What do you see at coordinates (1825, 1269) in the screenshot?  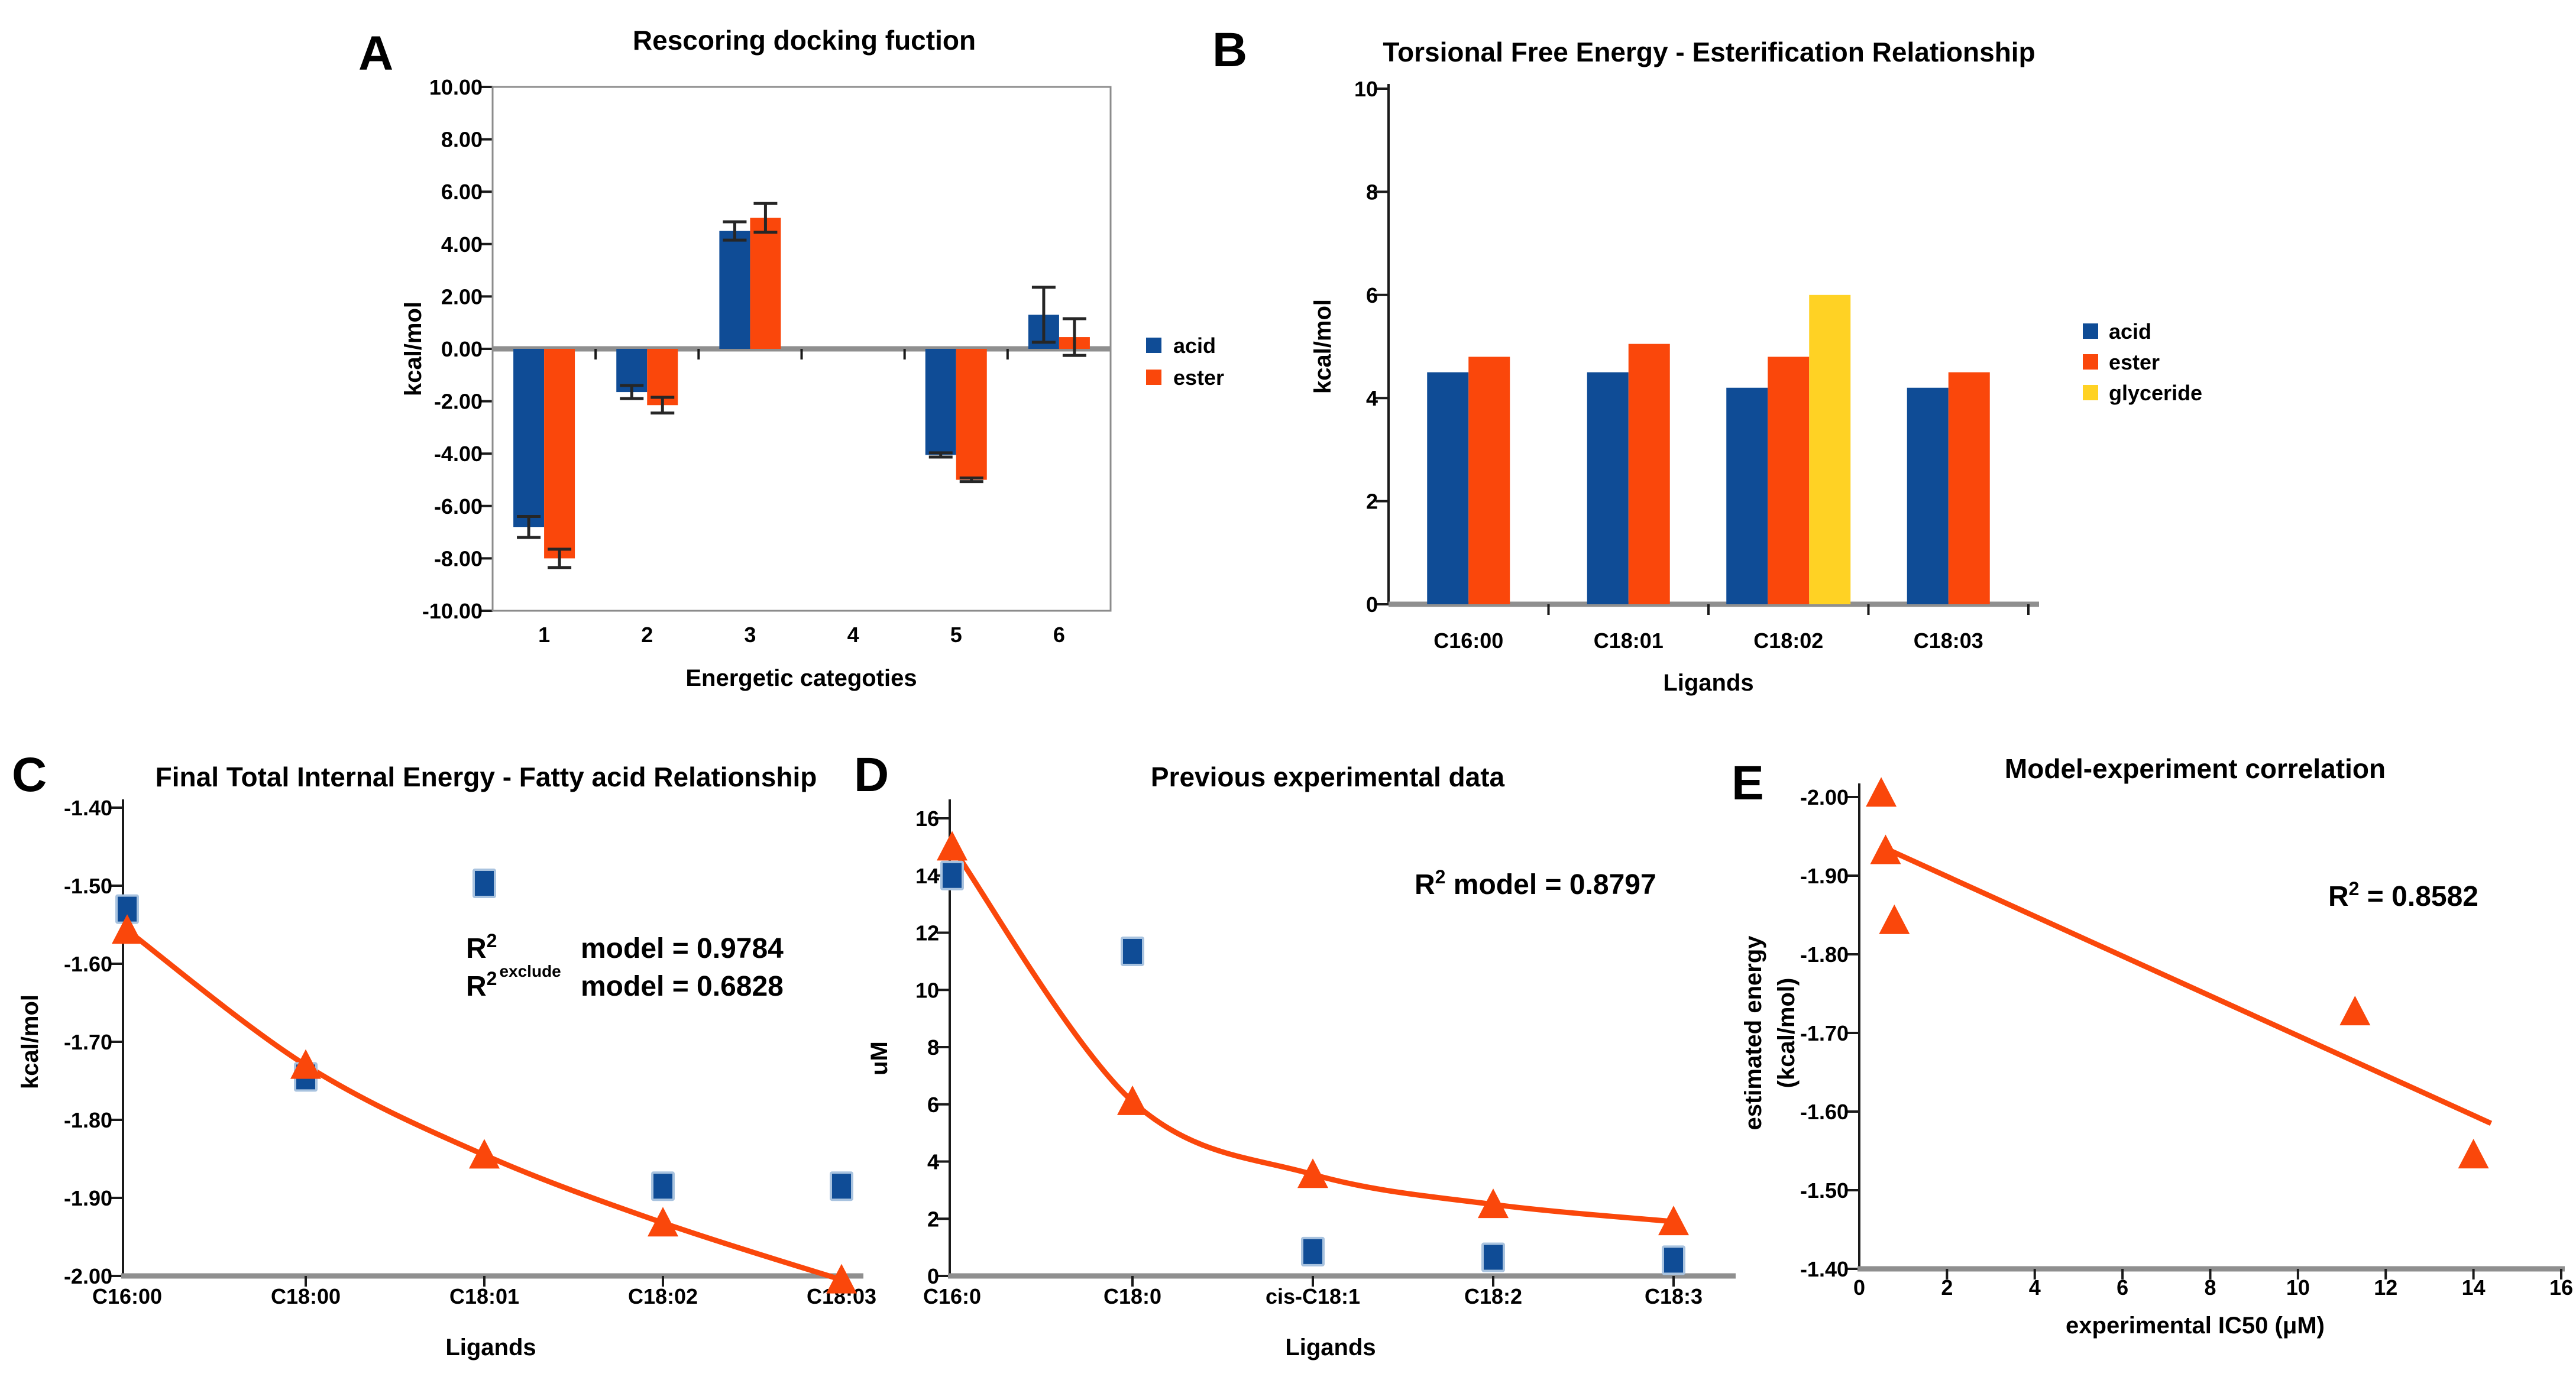 I see `panel-E-ytick-label: -1.40` at bounding box center [1825, 1269].